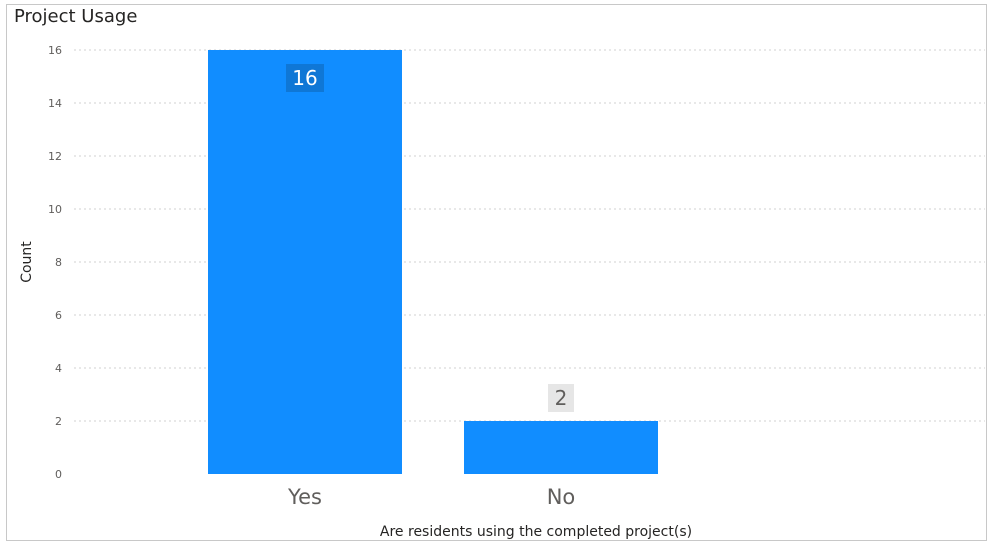 The height and width of the screenshot is (543, 989). I want to click on y-tick-label: 12, so click(55, 156).